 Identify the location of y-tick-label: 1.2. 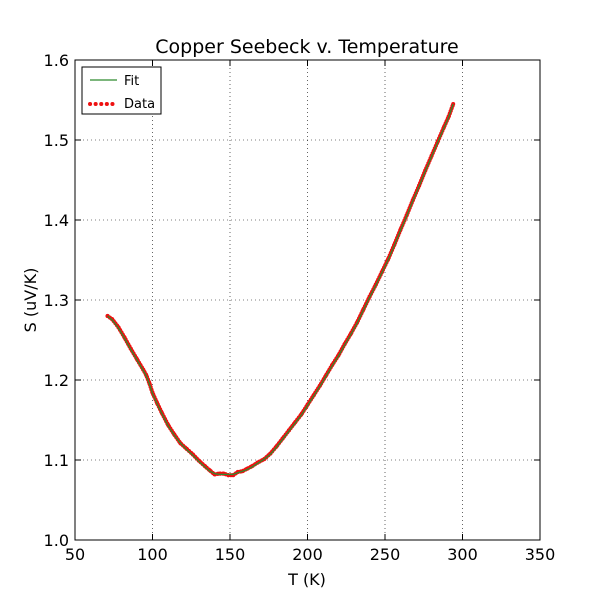
(56, 380).